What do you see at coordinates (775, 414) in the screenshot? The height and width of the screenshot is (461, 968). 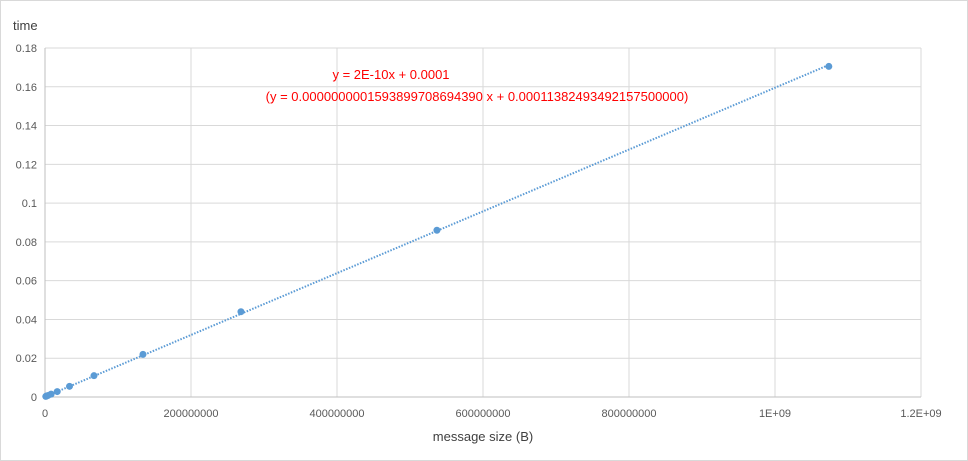 I see `x-tick-label: 1E+09` at bounding box center [775, 414].